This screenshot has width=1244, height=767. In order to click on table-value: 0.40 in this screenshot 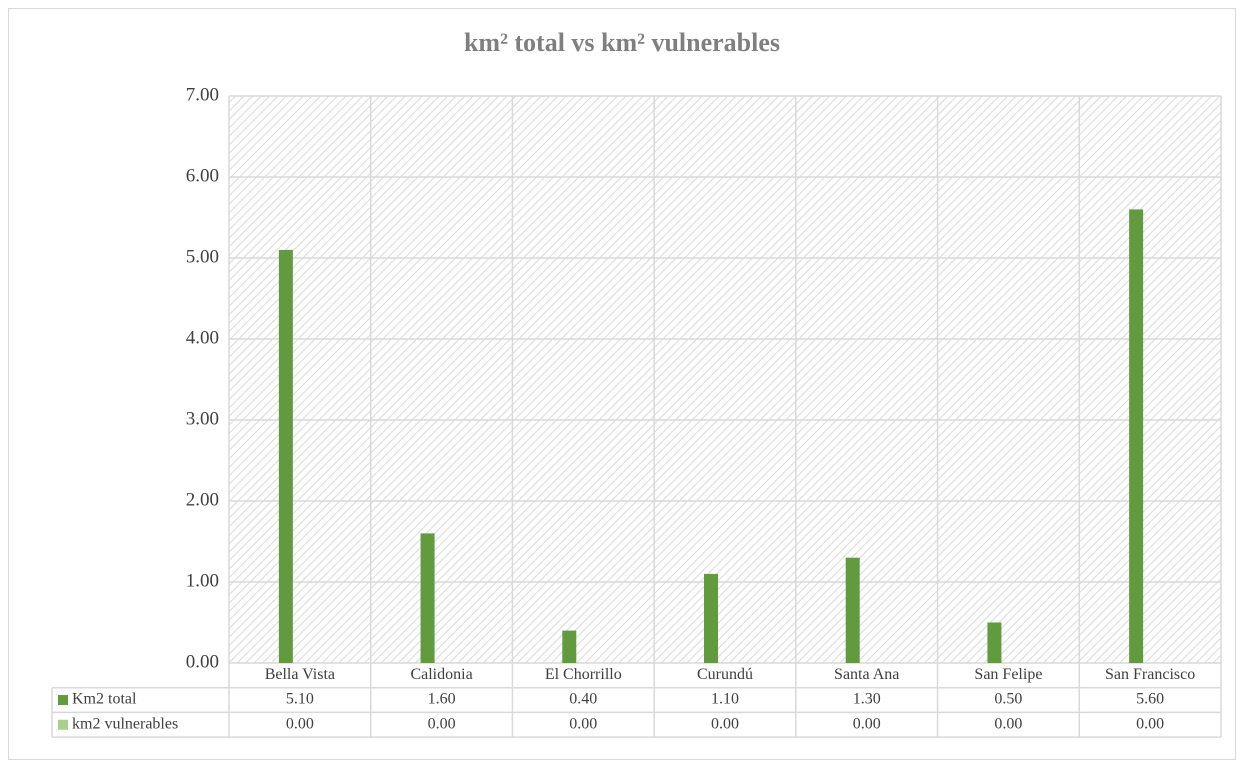, I will do `click(583, 699)`.